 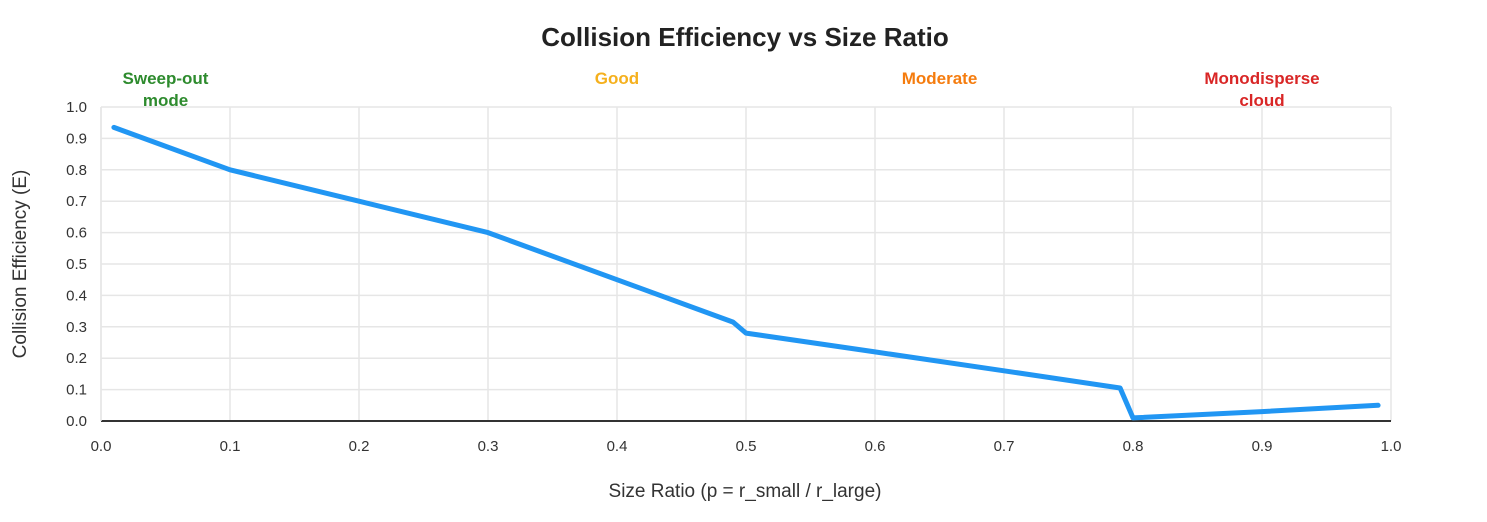 What do you see at coordinates (746, 446) in the screenshot?
I see `x-tick-label: 0.5` at bounding box center [746, 446].